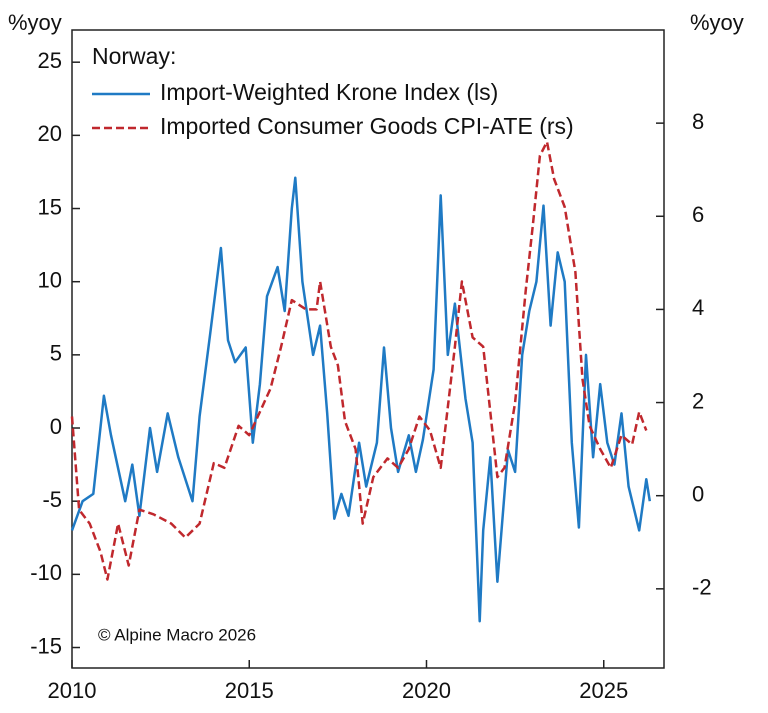 Image resolution: width=768 pixels, height=713 pixels. I want to click on annotation: © Alpine Macro 2026, so click(177, 634).